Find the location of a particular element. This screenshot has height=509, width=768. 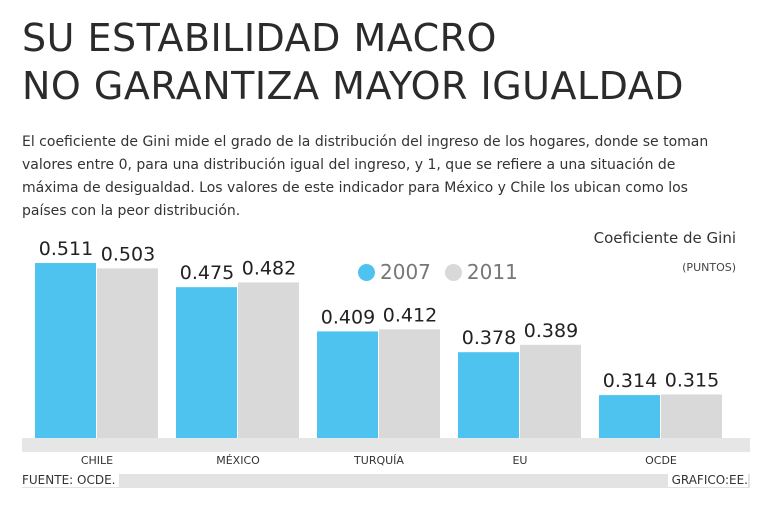

category-label-turquía: TURQUÍA is located at coordinates (378, 460).